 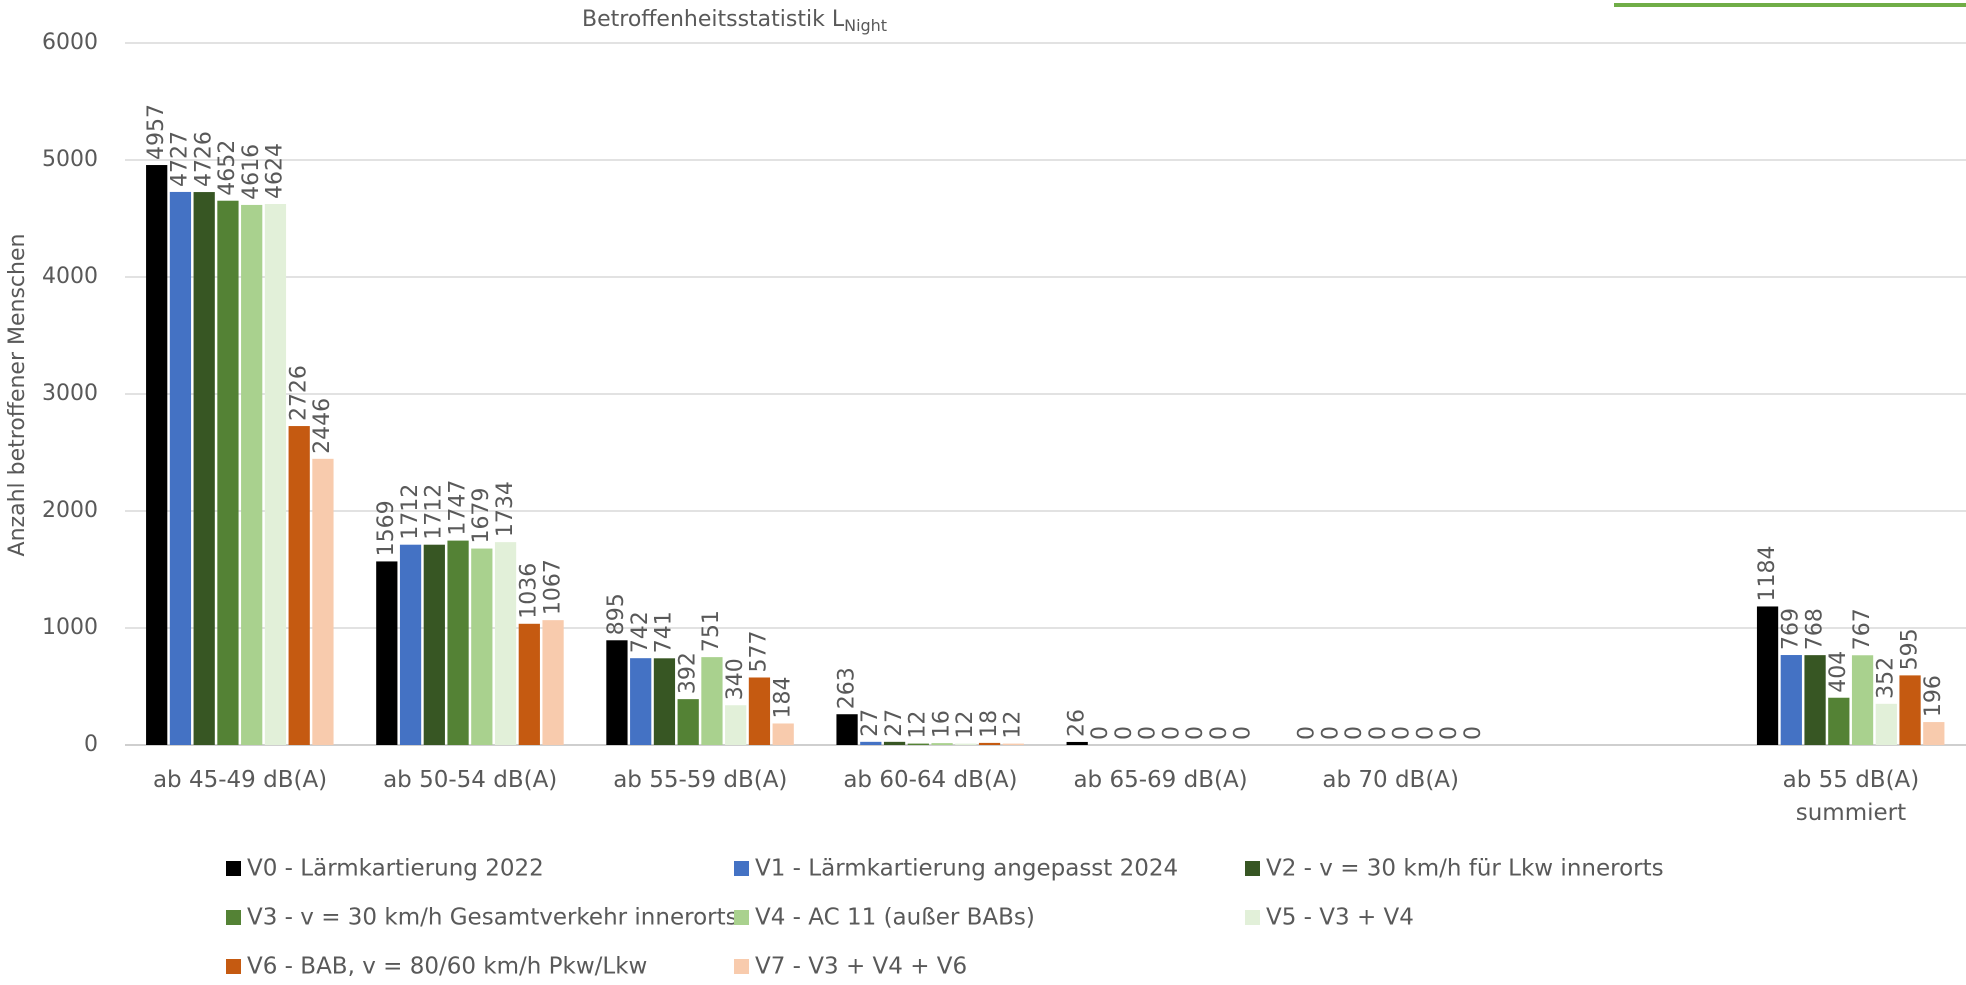 What do you see at coordinates (322, 426) in the screenshot?
I see `value-label: 2446` at bounding box center [322, 426].